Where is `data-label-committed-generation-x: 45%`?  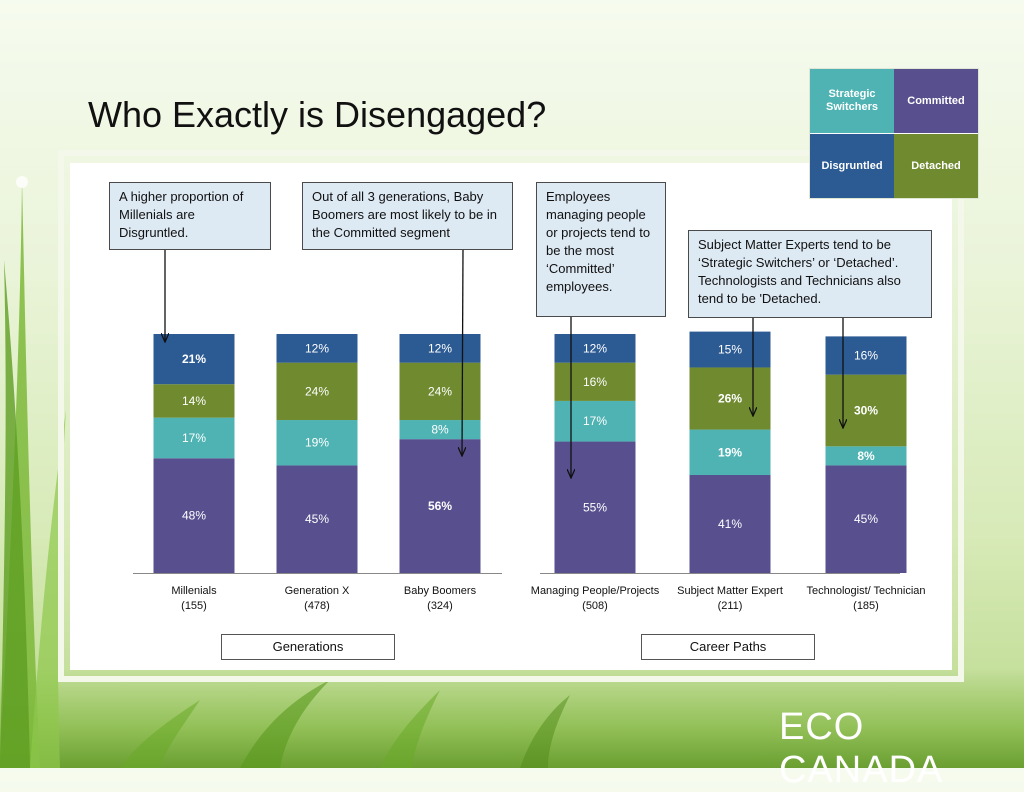 data-label-committed-generation-x: 45% is located at coordinates (317, 519).